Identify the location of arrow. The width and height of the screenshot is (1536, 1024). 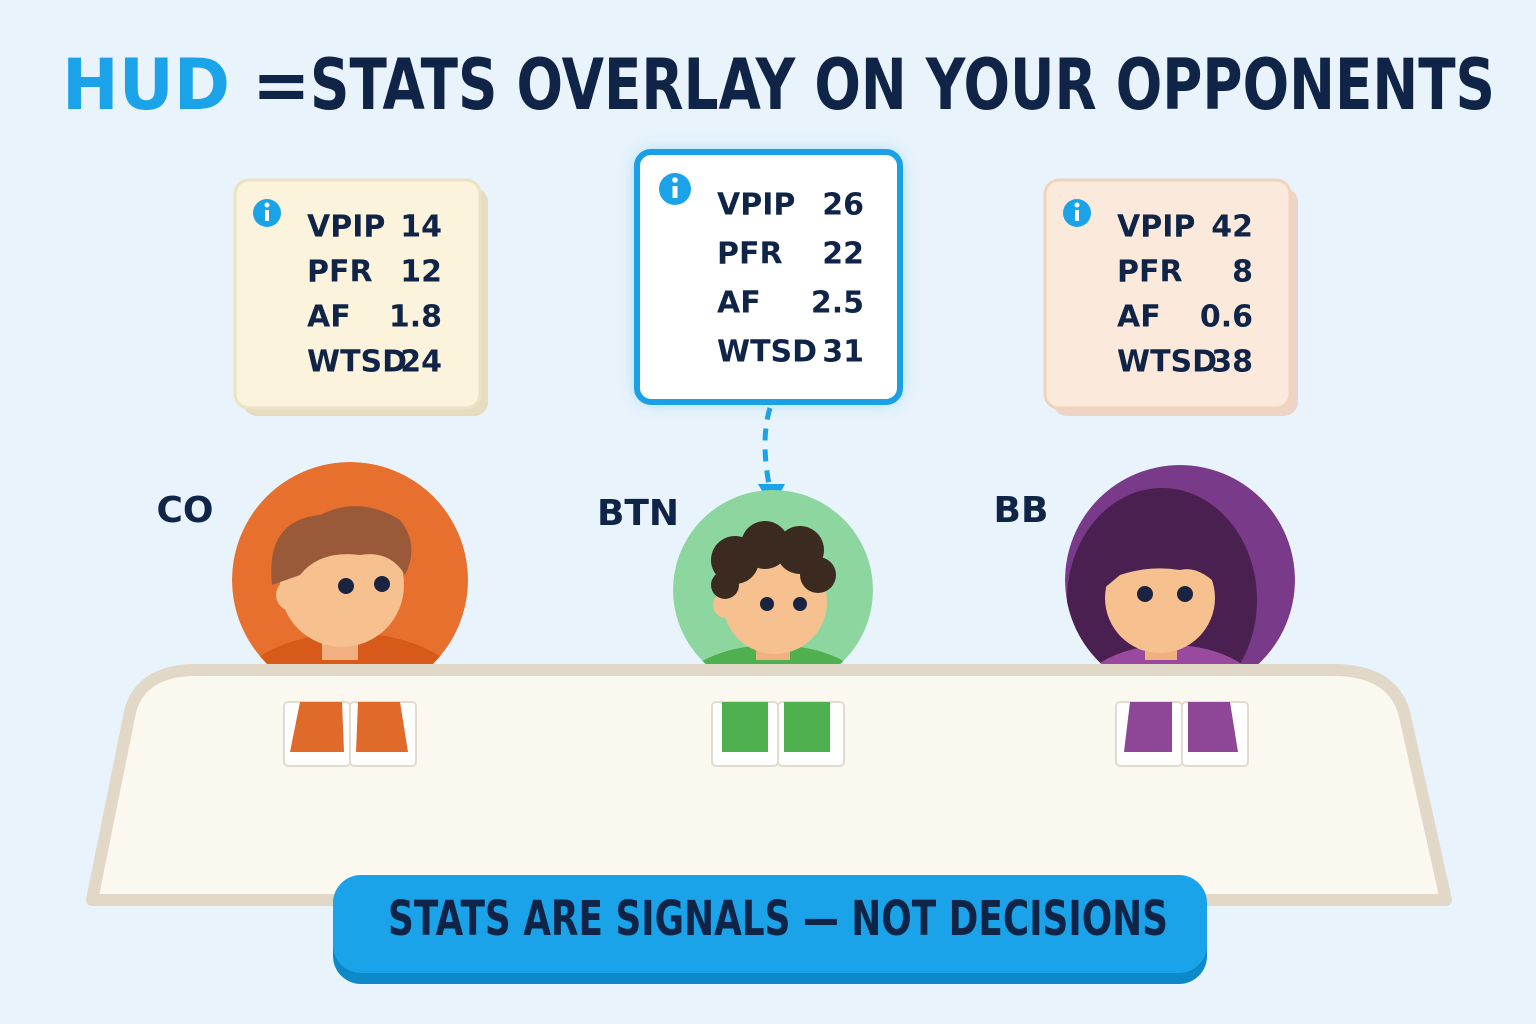
(767, 449).